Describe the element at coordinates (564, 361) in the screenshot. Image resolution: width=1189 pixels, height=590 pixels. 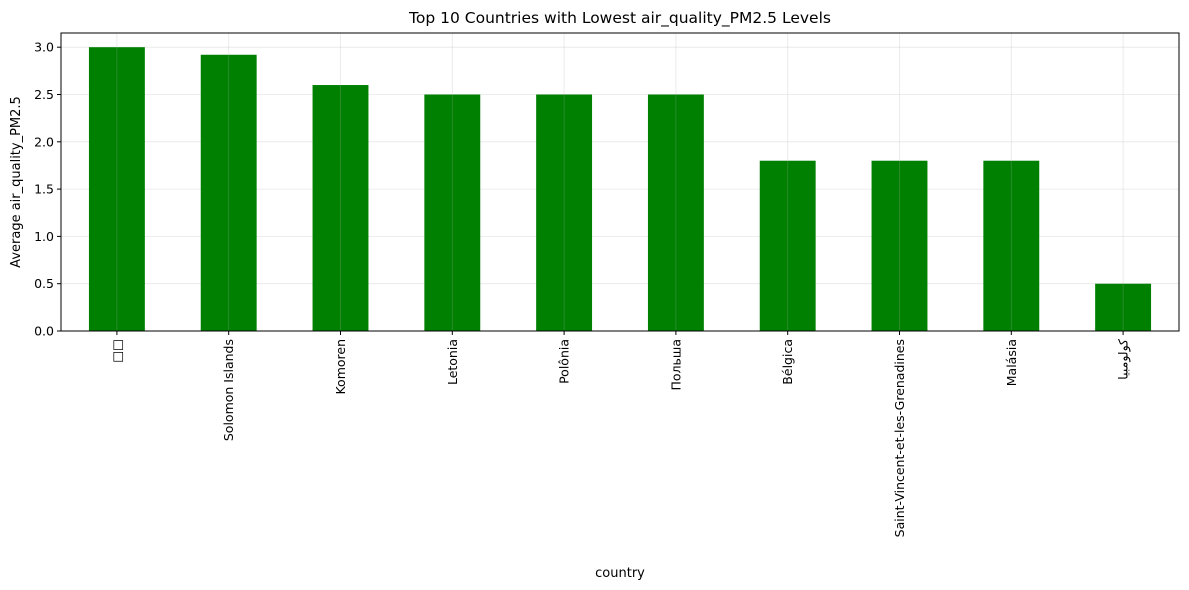
I see `x-tick-label: Polônia` at that location.